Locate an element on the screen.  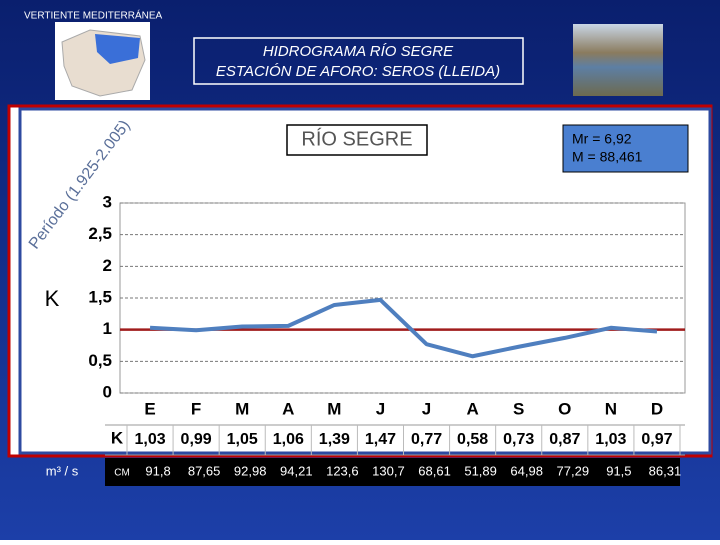
river-photo is located at coordinates (618, 60).